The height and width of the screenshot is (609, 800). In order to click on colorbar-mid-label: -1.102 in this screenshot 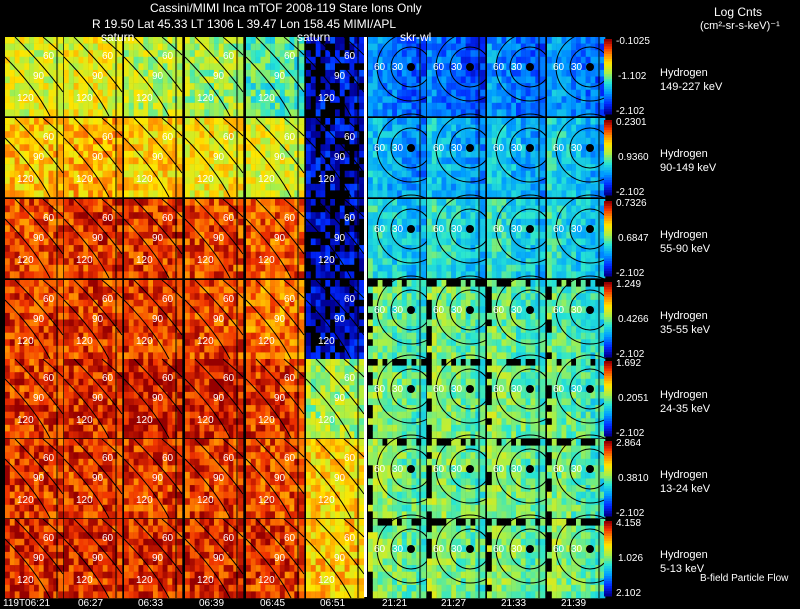, I will do `click(632, 76)`.